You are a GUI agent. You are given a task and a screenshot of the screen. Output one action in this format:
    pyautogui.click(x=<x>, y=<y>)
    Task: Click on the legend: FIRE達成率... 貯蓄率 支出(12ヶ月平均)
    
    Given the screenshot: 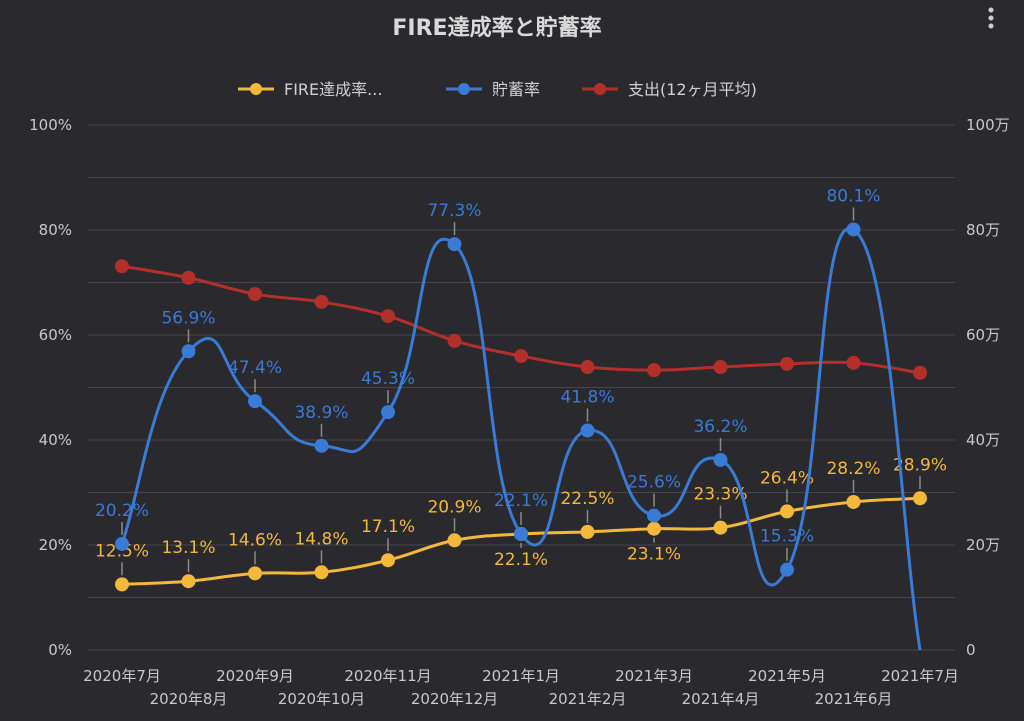 What is the action you would take?
    pyautogui.click(x=497, y=89)
    